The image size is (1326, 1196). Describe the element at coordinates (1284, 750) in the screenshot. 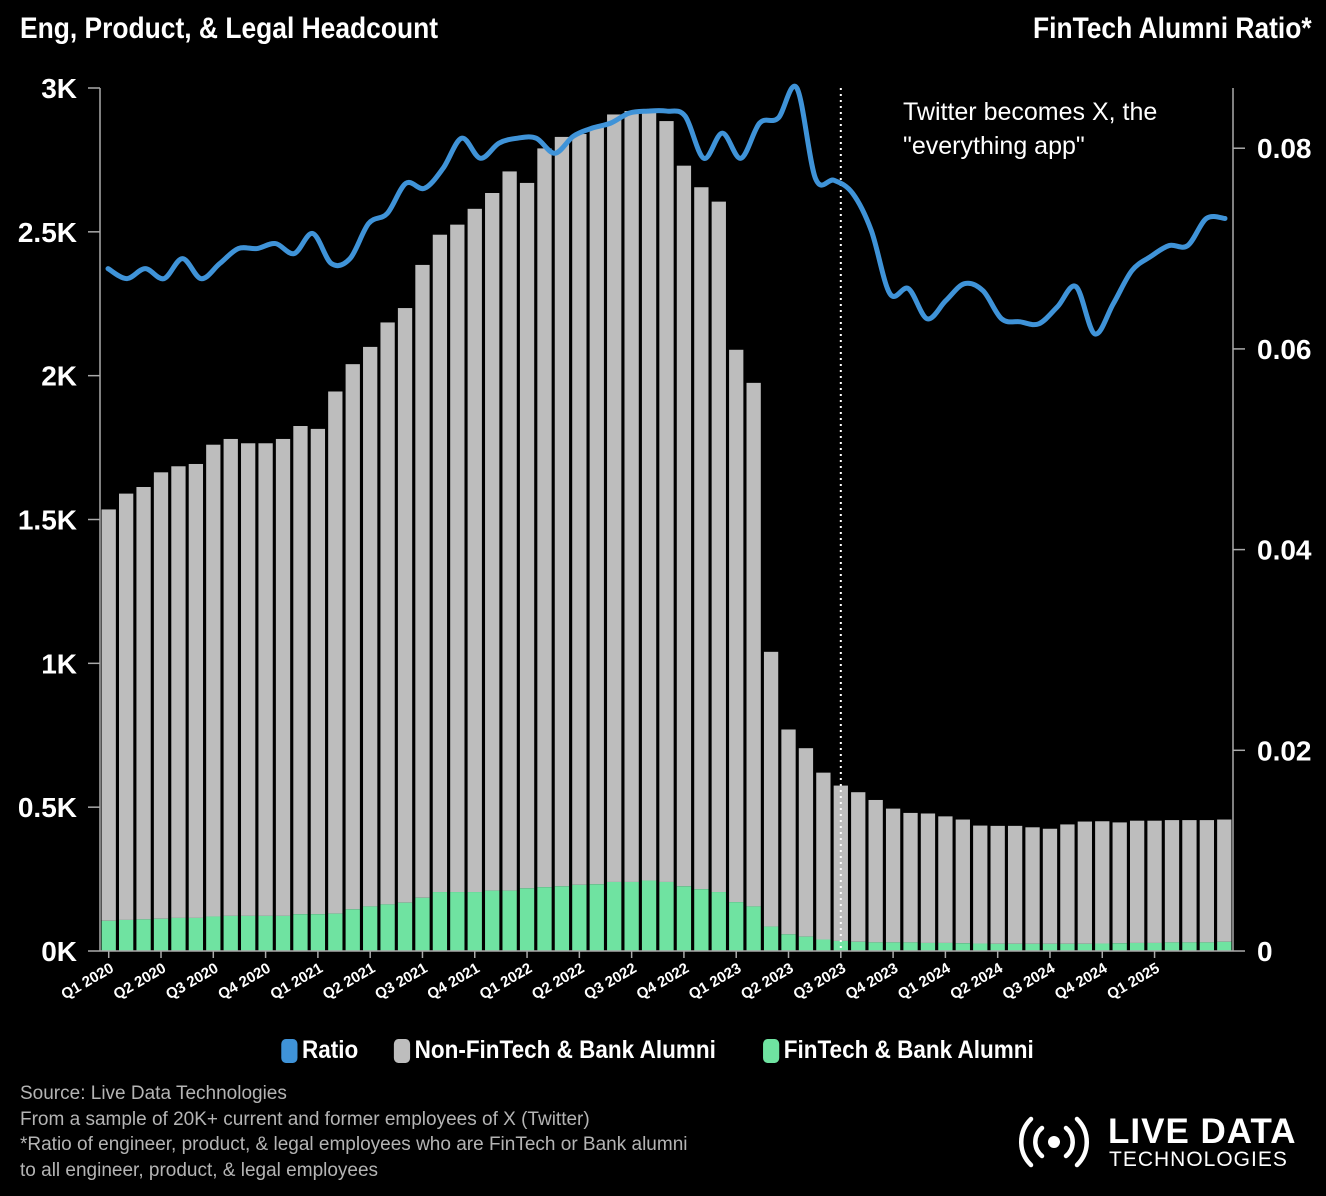

I see `right-axis-tick-label: 0.02` at that location.